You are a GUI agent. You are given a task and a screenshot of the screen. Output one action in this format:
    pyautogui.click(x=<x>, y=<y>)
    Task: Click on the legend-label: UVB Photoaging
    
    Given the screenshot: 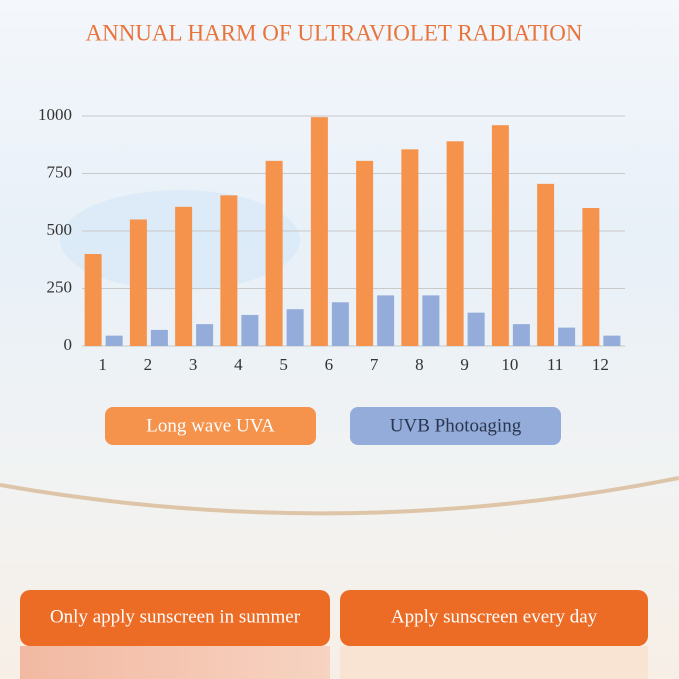 What is the action you would take?
    pyautogui.click(x=456, y=425)
    